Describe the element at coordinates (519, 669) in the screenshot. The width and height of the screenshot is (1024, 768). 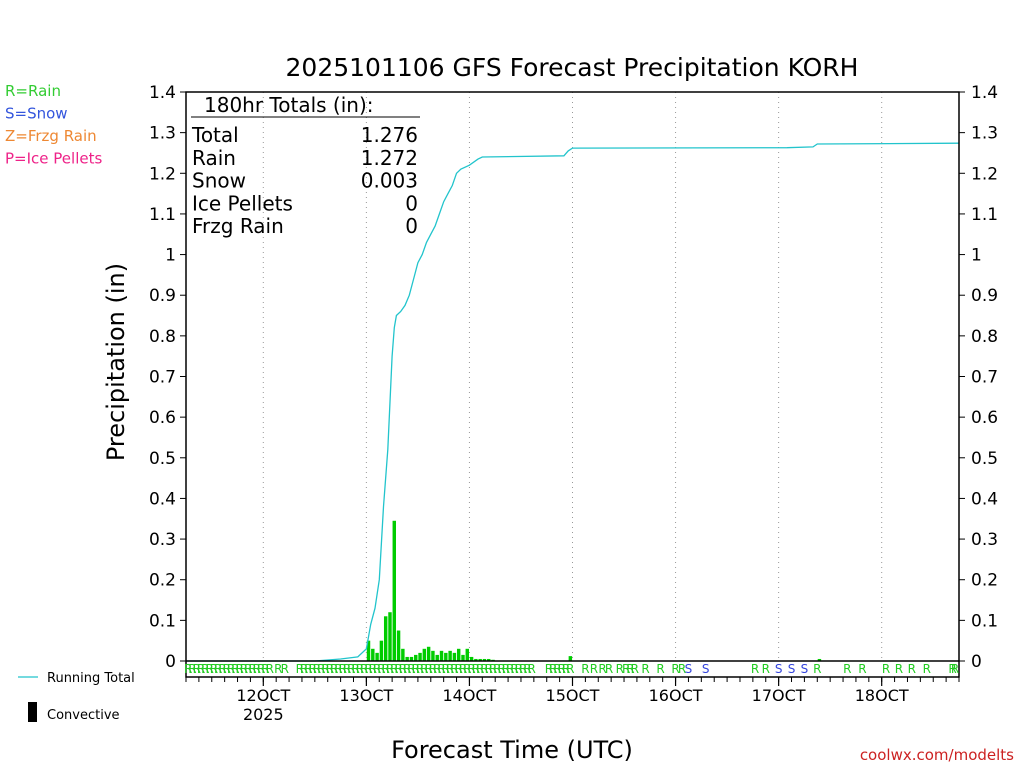
I see `precip-type-73: R` at that location.